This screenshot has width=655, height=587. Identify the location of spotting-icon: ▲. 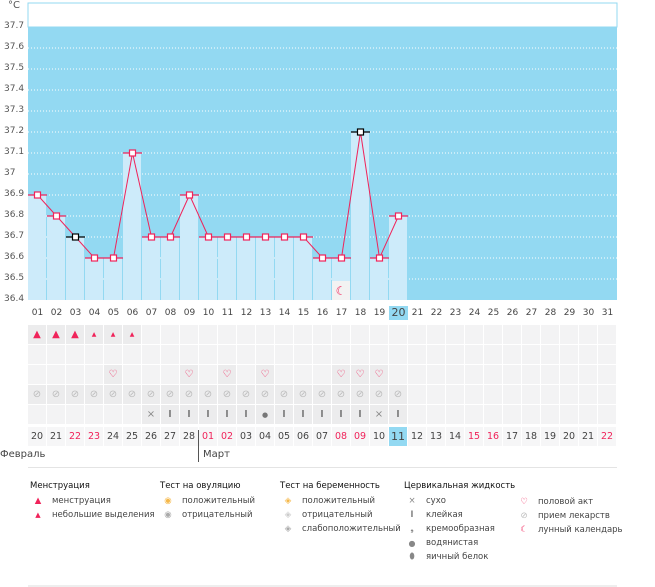
(132, 334).